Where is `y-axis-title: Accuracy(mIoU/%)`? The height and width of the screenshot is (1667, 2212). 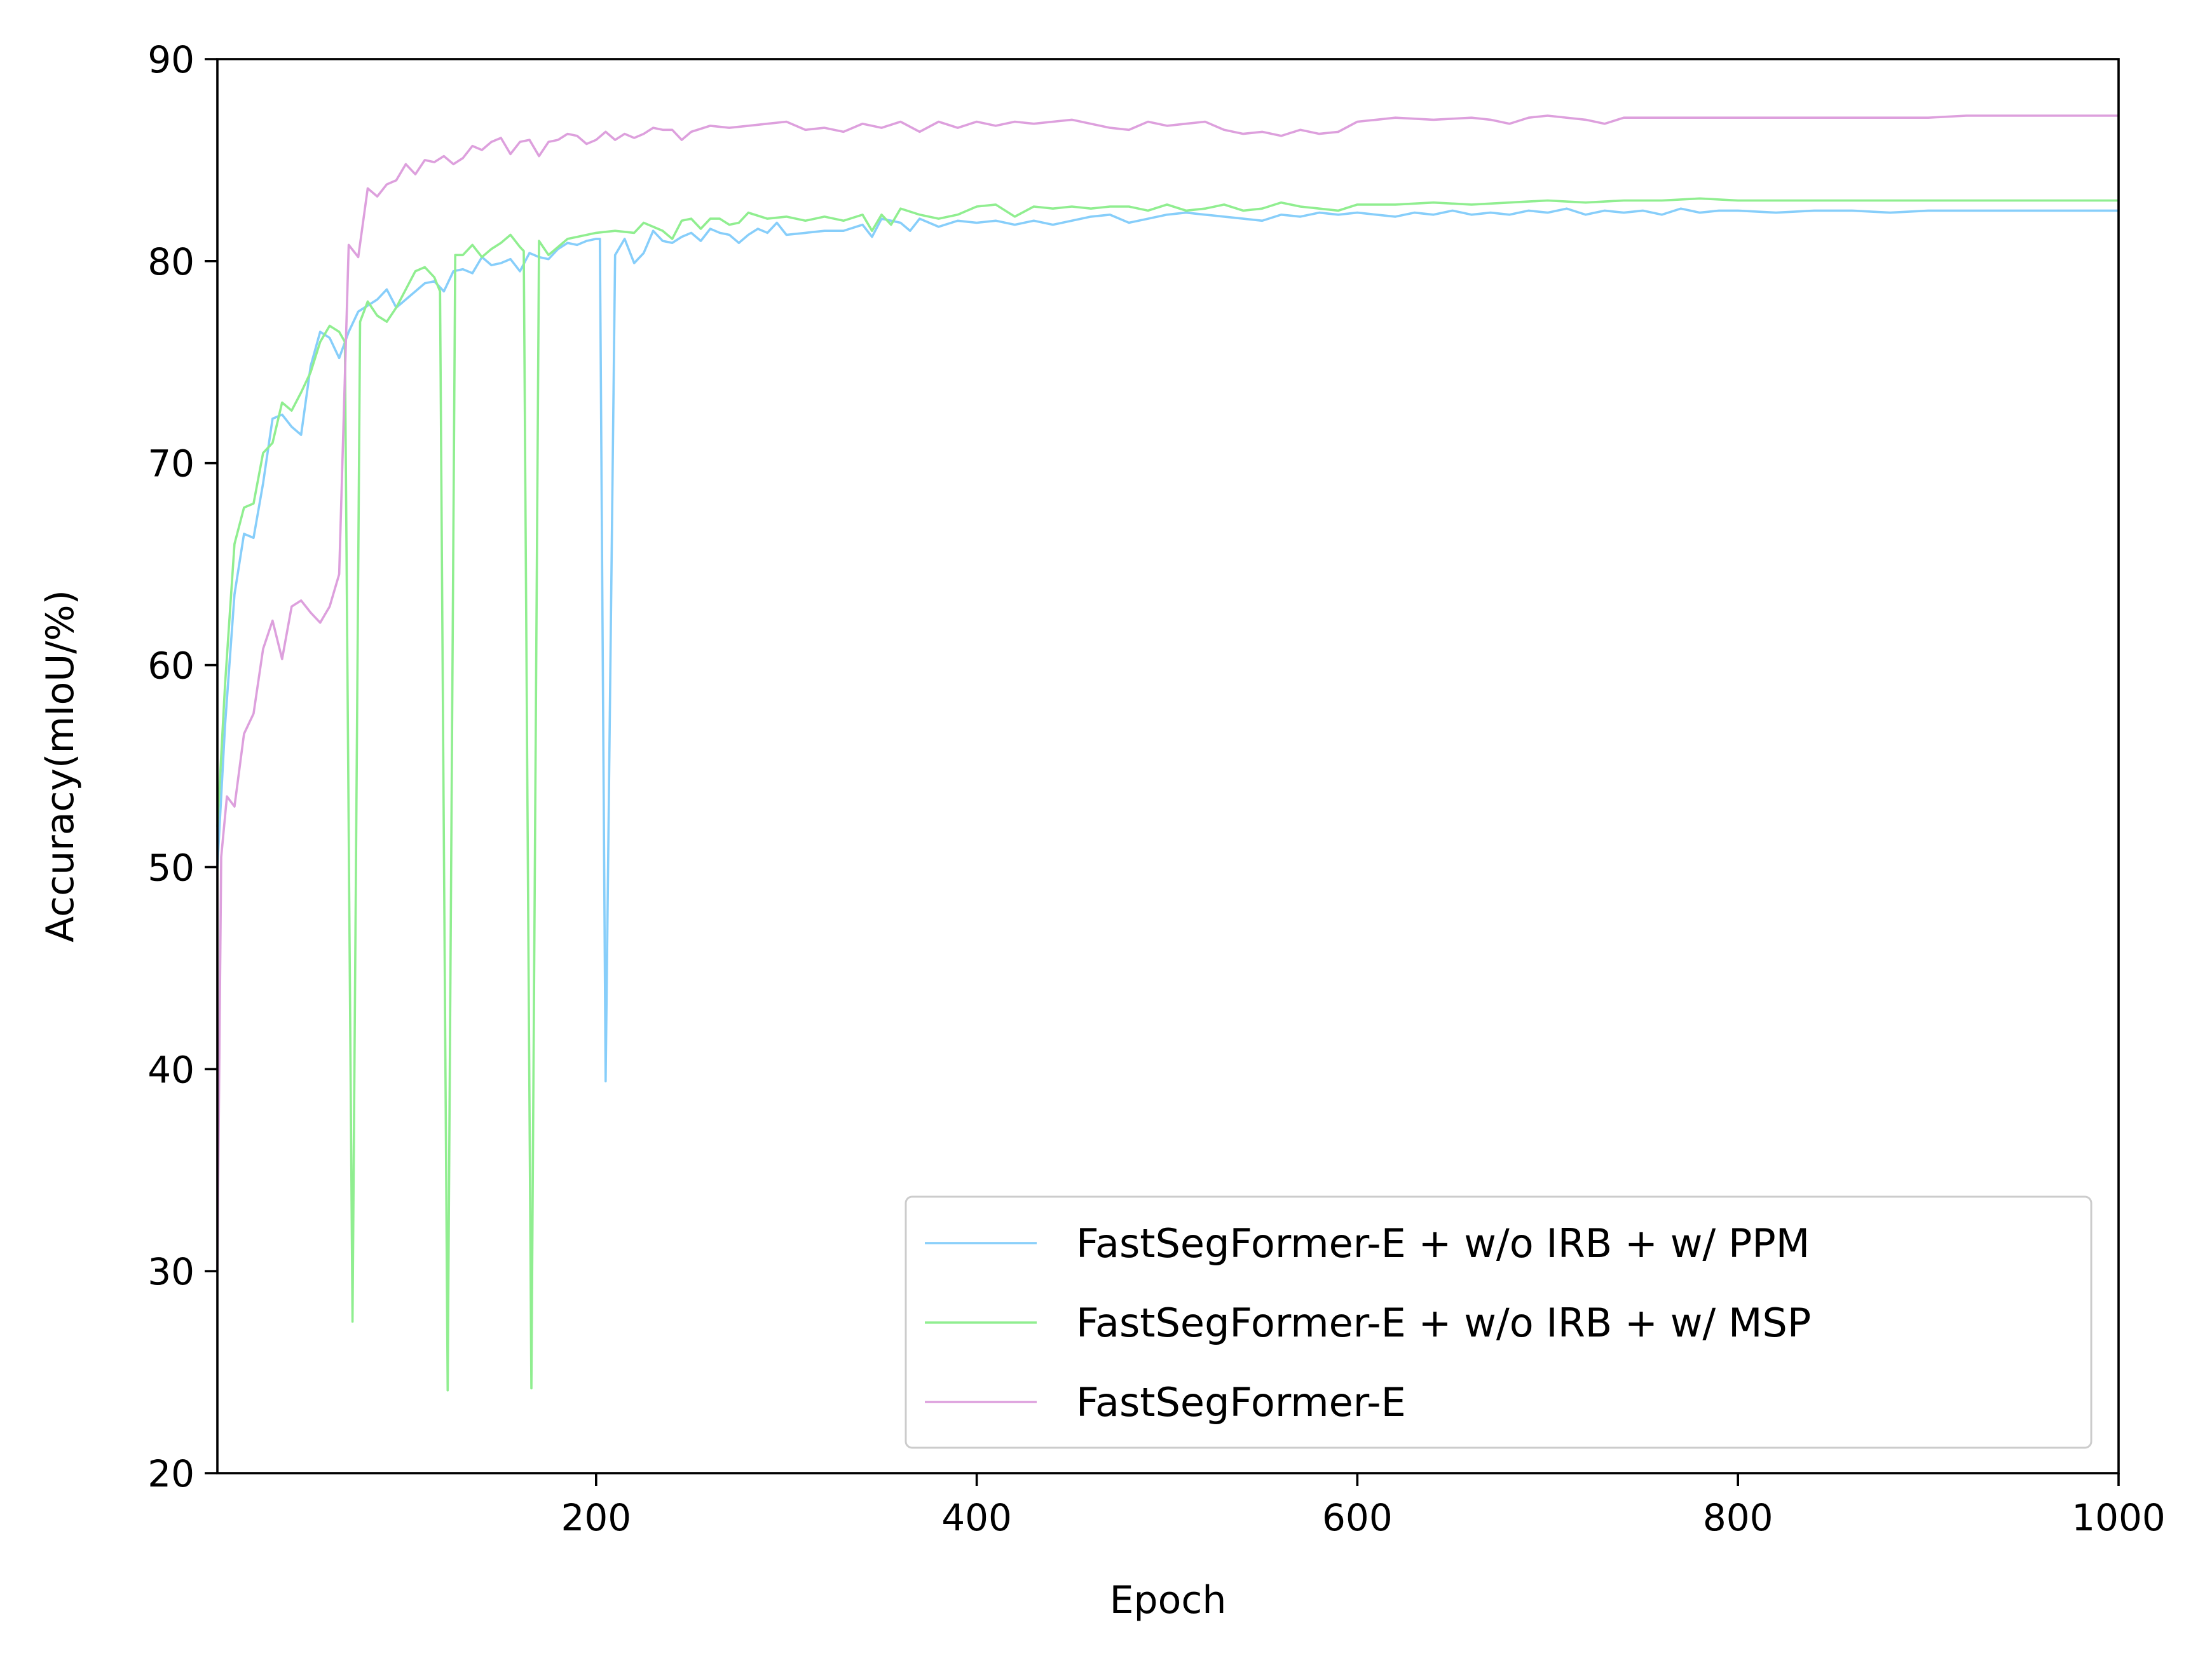 y-axis-title: Accuracy(mIoU/%) is located at coordinates (60, 766).